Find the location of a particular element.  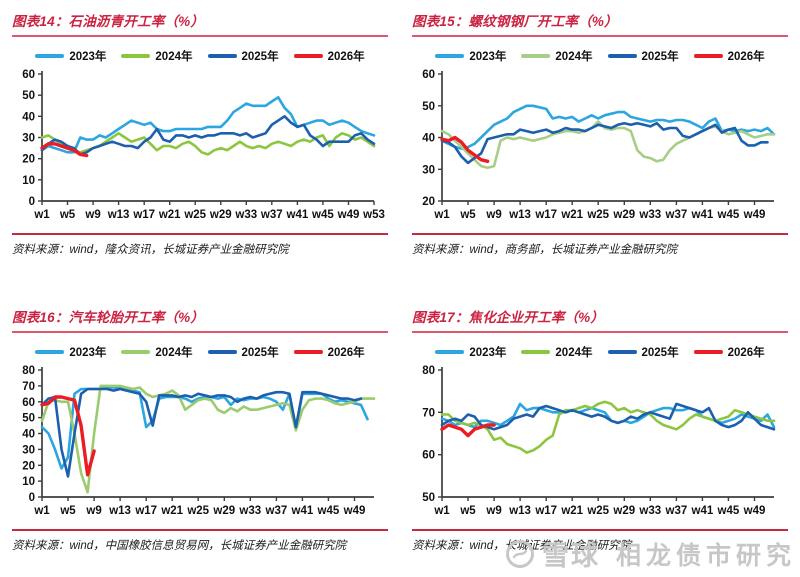

chart-title: 图表14：石油沥青开工率（%） is located at coordinates (108, 21).